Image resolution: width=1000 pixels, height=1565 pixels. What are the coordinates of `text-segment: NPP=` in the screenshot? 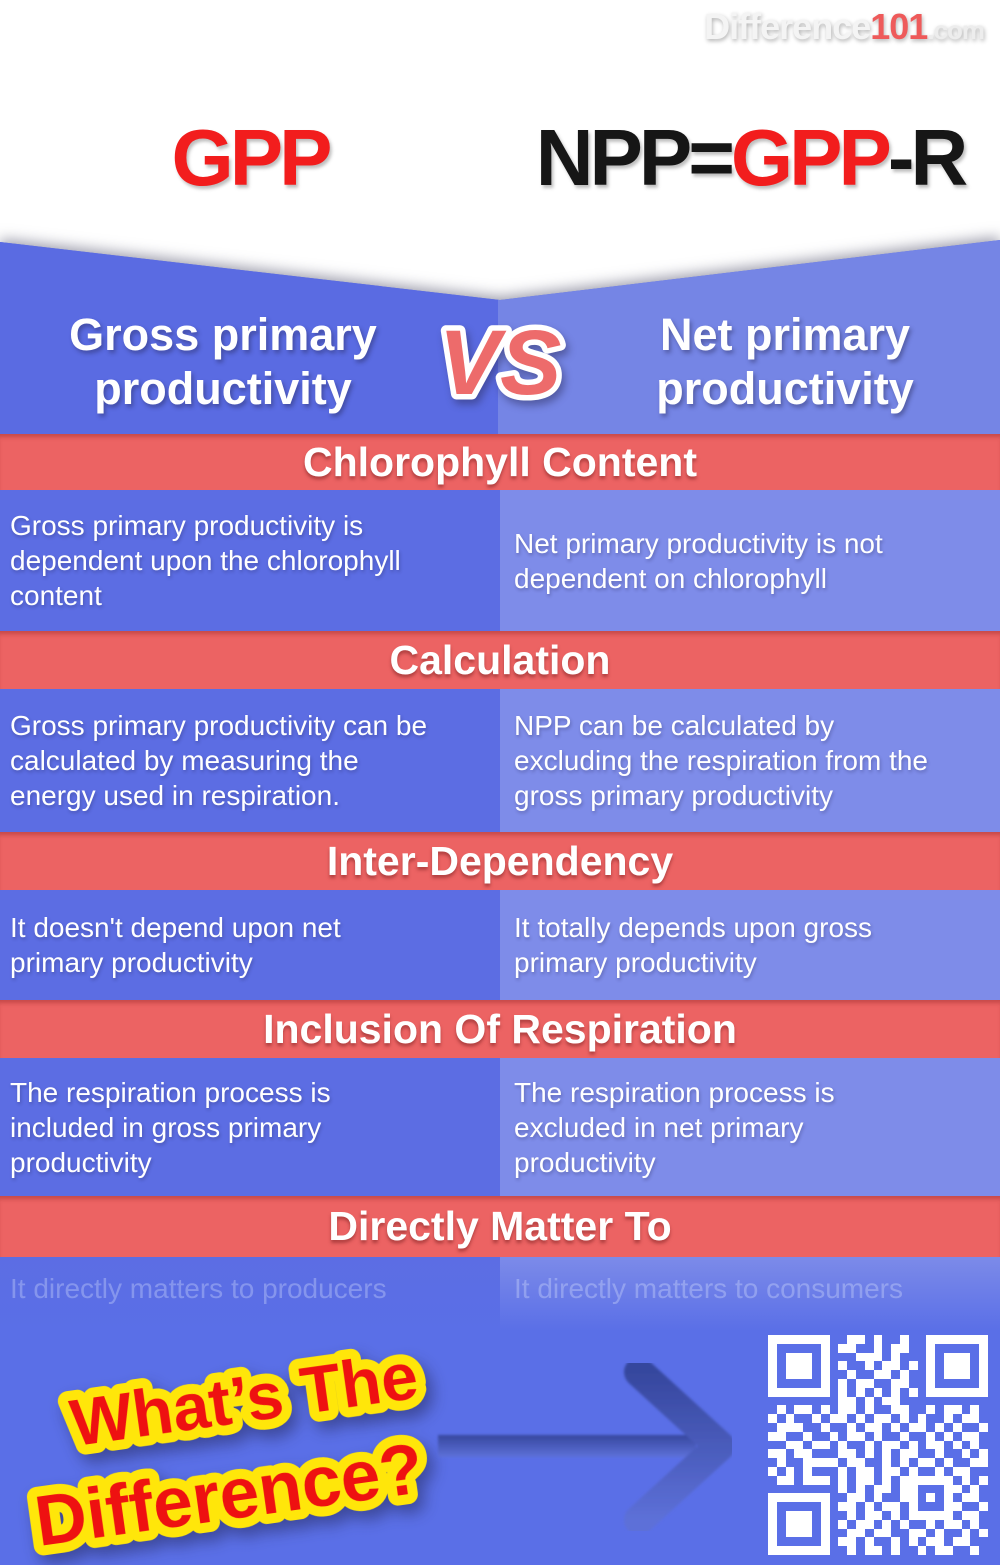 It's located at (635, 157).